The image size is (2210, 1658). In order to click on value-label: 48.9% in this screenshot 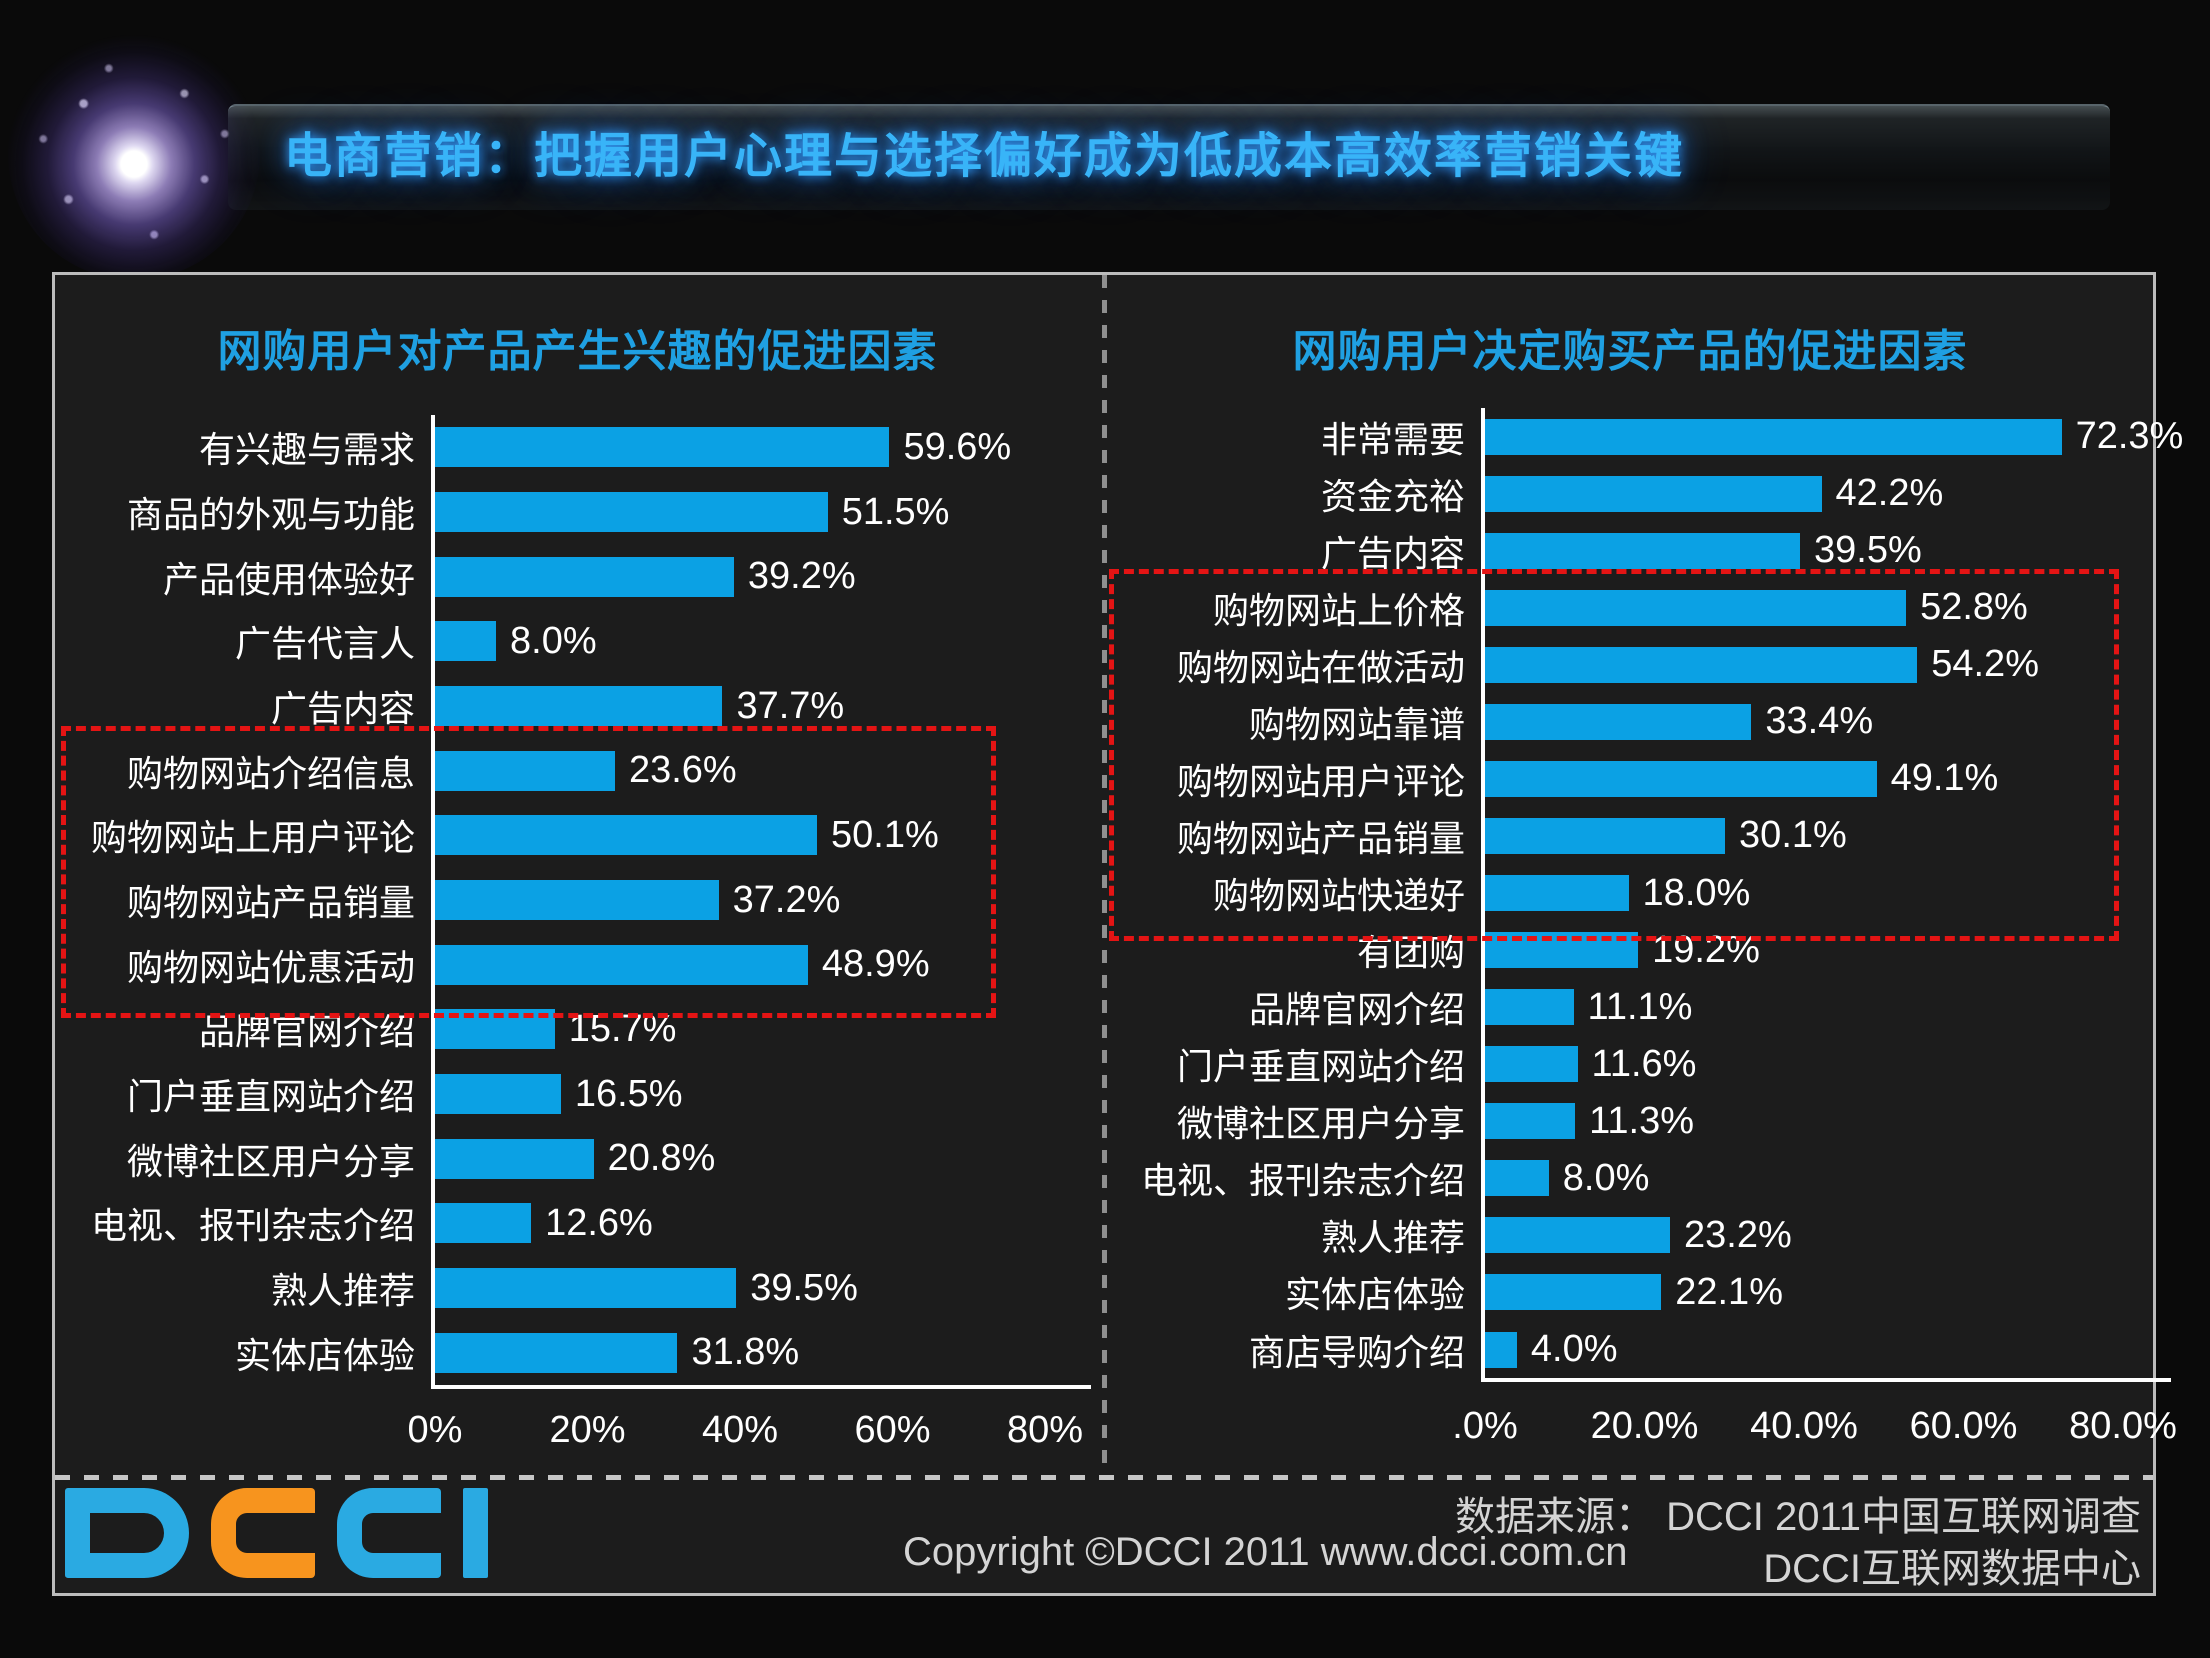, I will do `click(875, 964)`.